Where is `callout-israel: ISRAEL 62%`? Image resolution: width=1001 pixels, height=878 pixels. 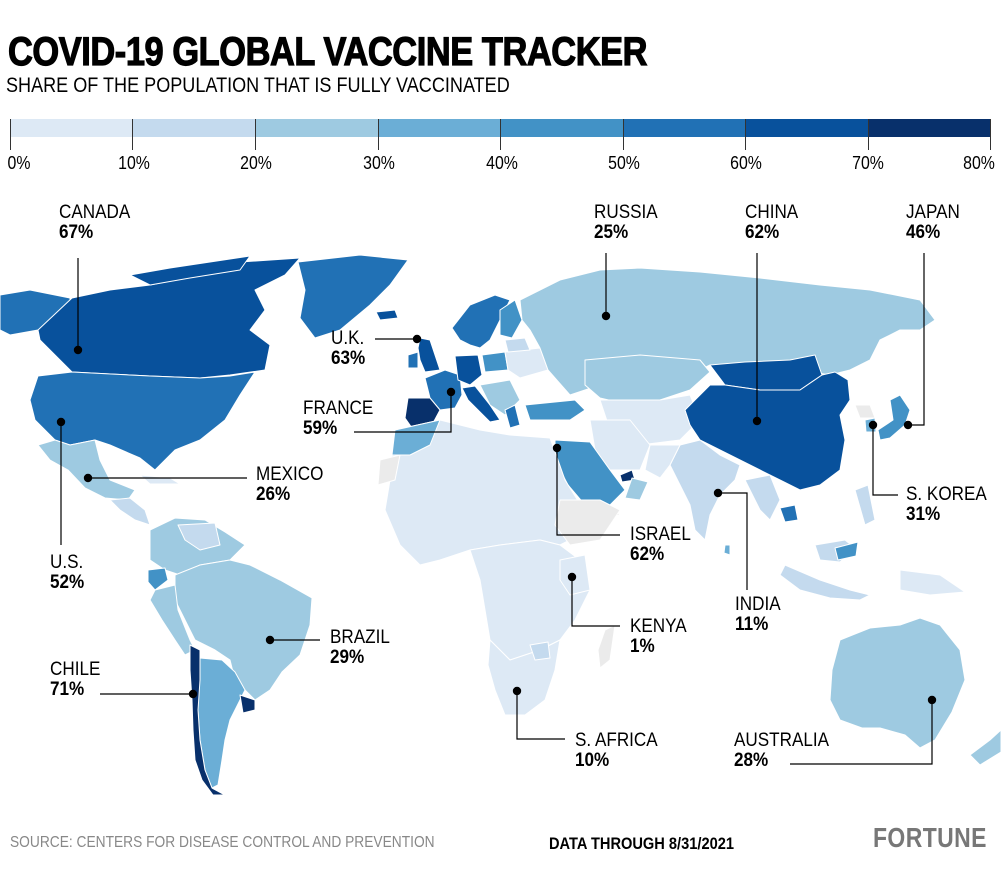
callout-israel: ISRAEL 62% is located at coordinates (664, 545).